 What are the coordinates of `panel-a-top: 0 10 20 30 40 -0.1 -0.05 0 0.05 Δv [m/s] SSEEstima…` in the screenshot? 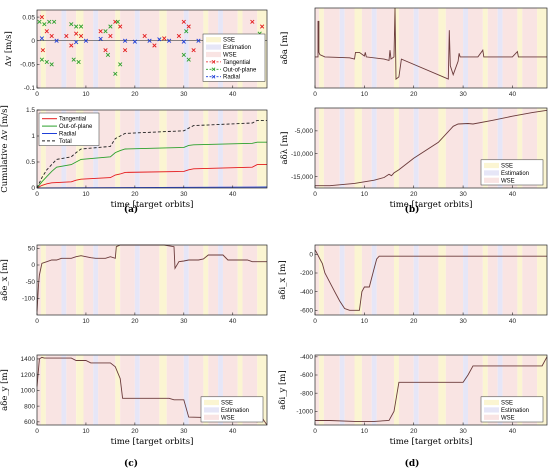 It's located at (136, 53).